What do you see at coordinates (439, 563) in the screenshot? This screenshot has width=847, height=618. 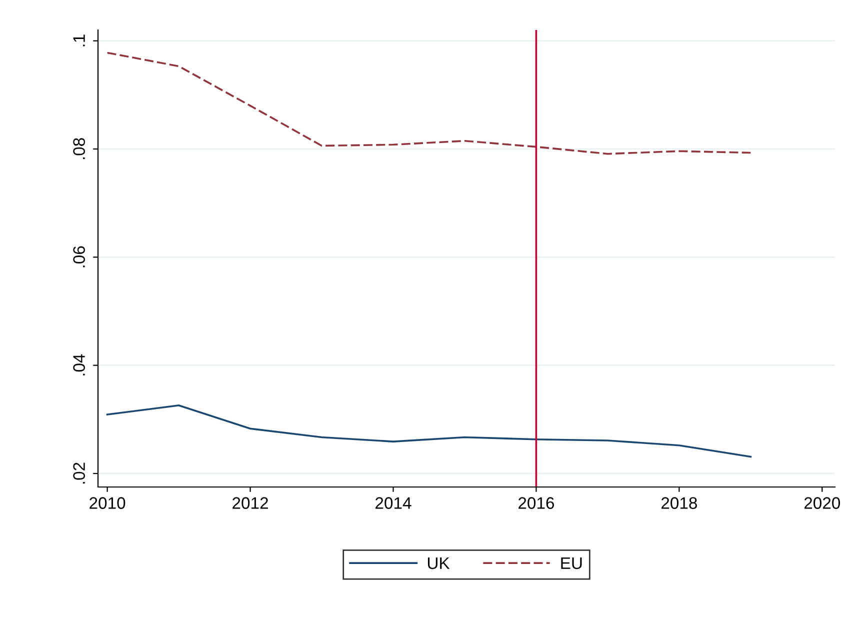 I see `legend-label: UK` at bounding box center [439, 563].